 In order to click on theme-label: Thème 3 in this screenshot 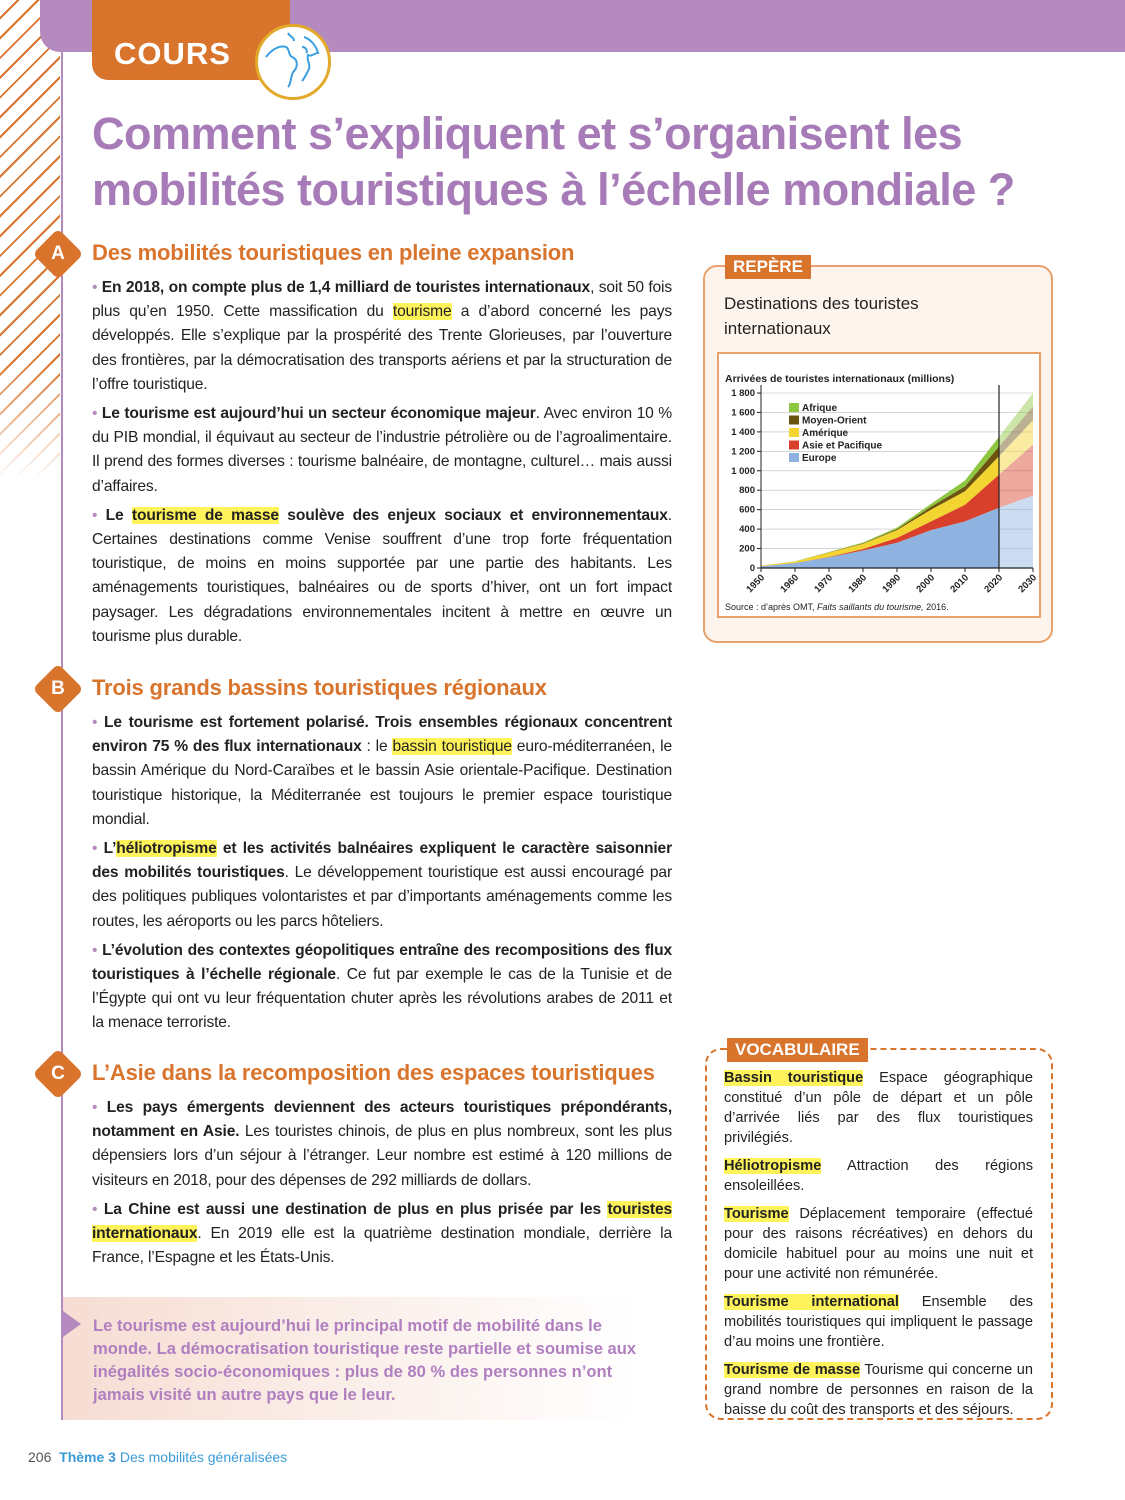, I will do `click(87, 1457)`.